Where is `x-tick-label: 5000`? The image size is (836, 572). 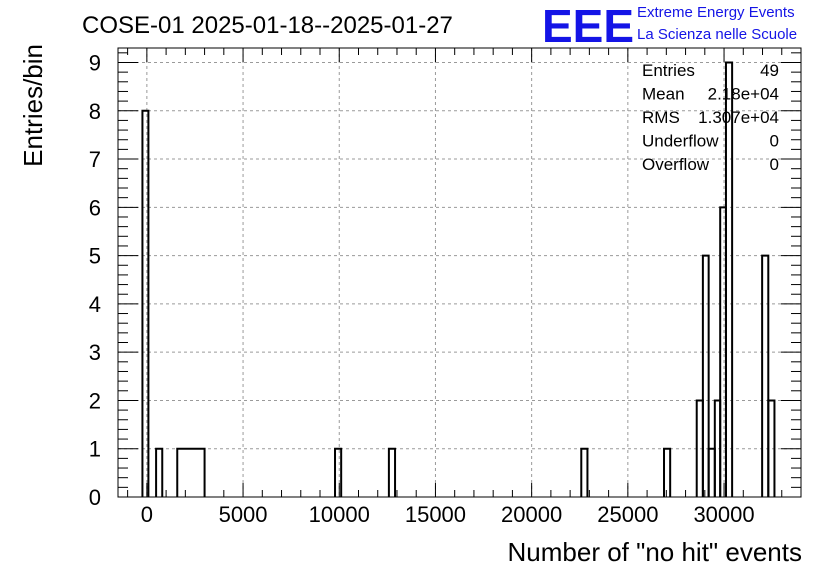 x-tick-label: 5000 is located at coordinates (243, 514).